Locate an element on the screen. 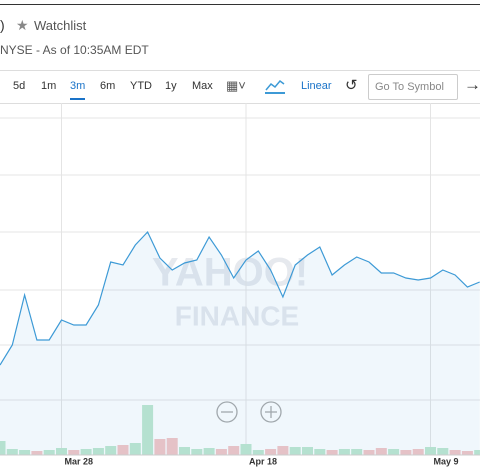 The image size is (480, 471). zoom-in is located at coordinates (271, 412).